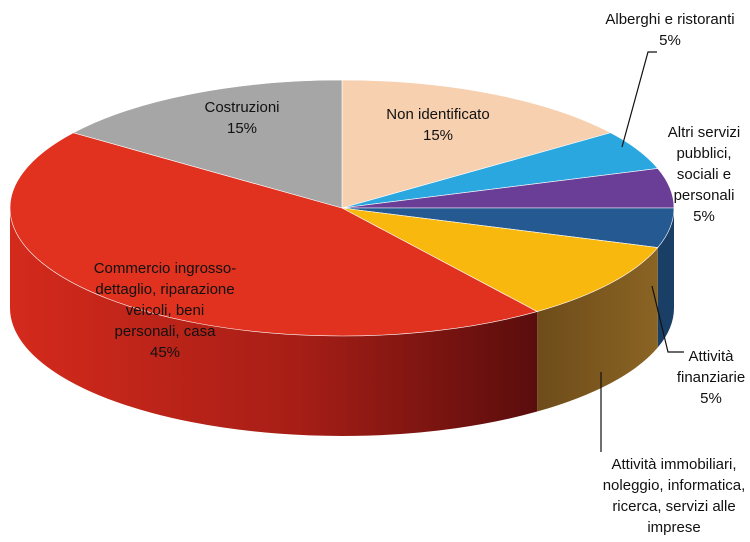  What do you see at coordinates (711, 377) in the screenshot?
I see `slice-label-attivita: finanziarie` at bounding box center [711, 377].